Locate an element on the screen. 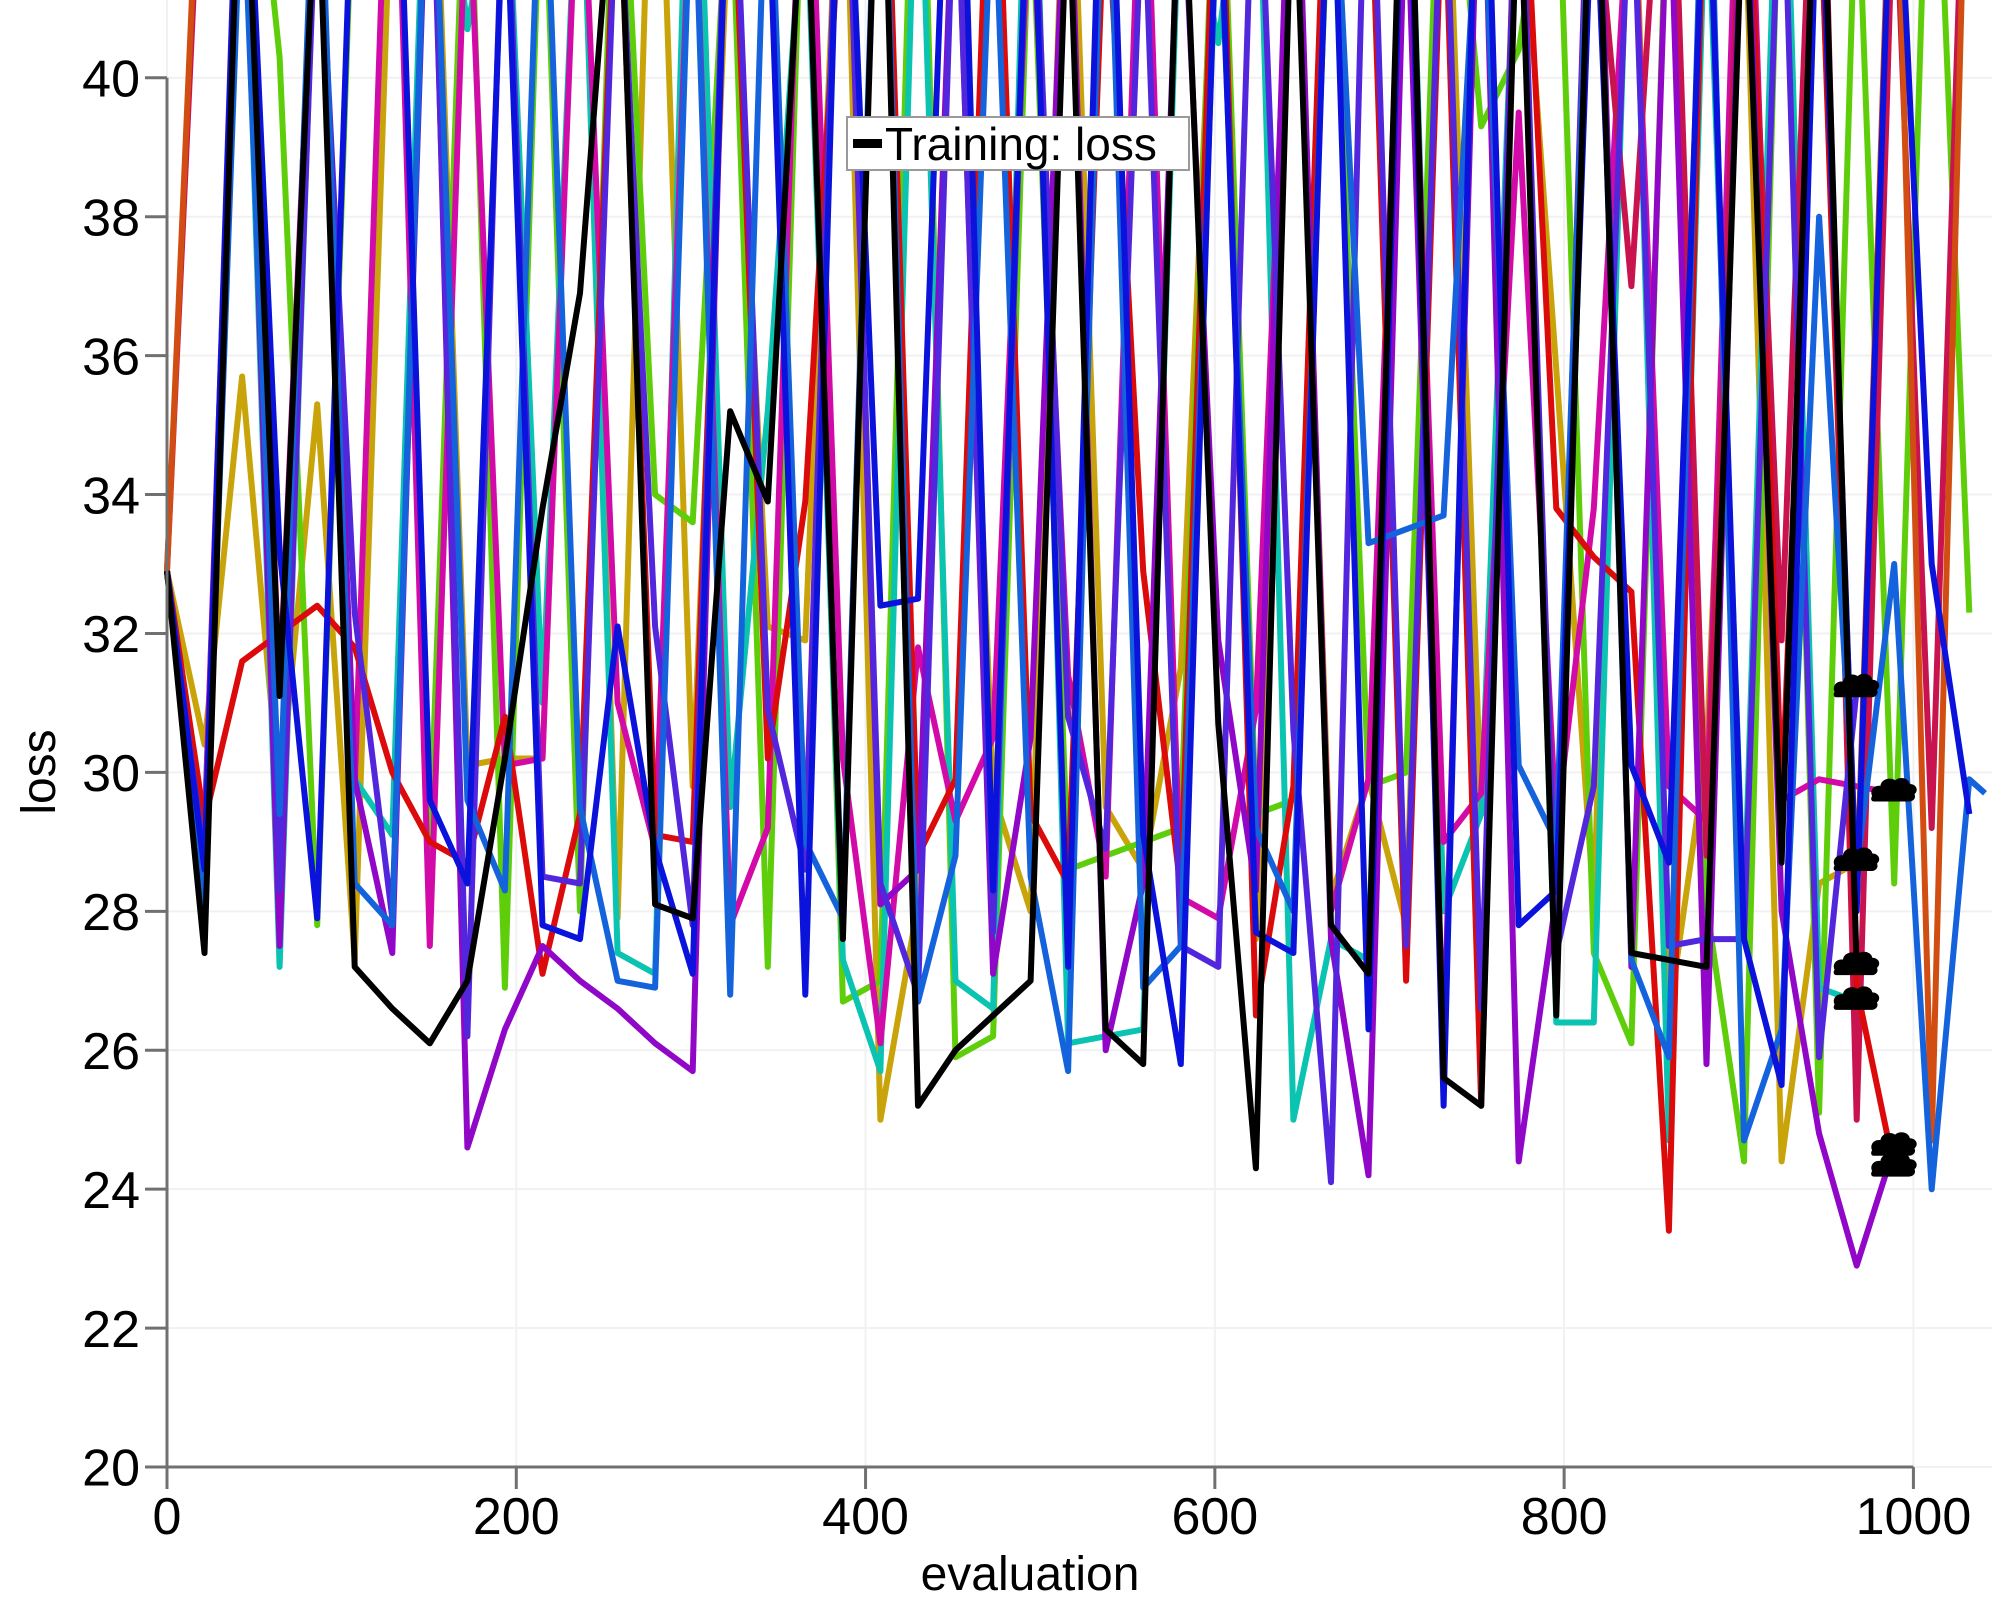 This screenshot has width=1992, height=1620. y-tick-label: 26 is located at coordinates (111, 1052).